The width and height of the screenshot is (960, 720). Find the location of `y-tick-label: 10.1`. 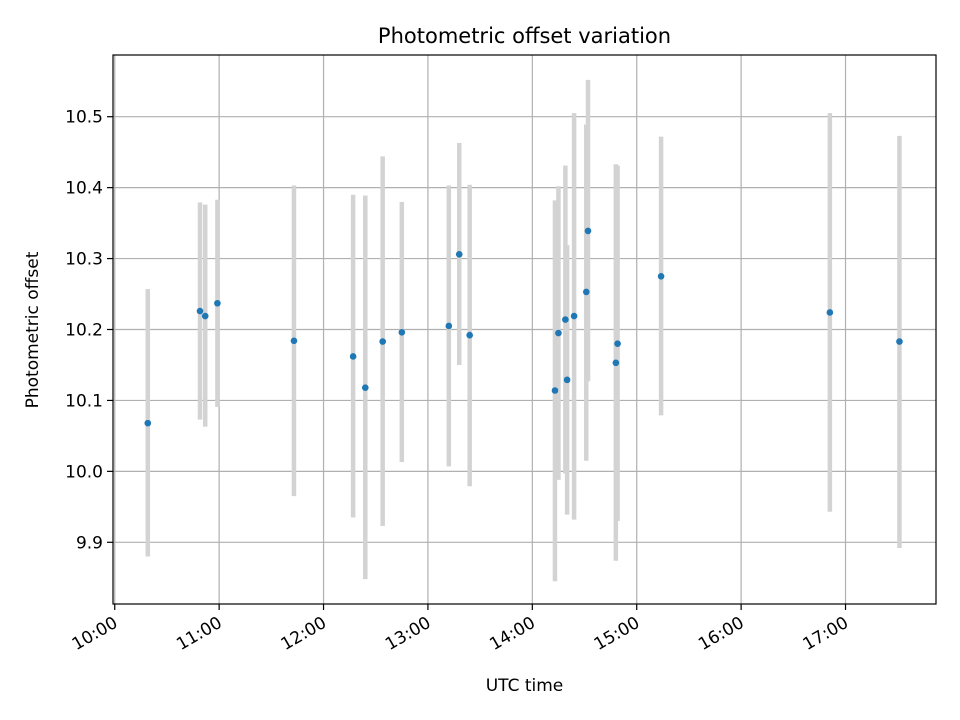

y-tick-label: 10.1 is located at coordinates (84, 401).